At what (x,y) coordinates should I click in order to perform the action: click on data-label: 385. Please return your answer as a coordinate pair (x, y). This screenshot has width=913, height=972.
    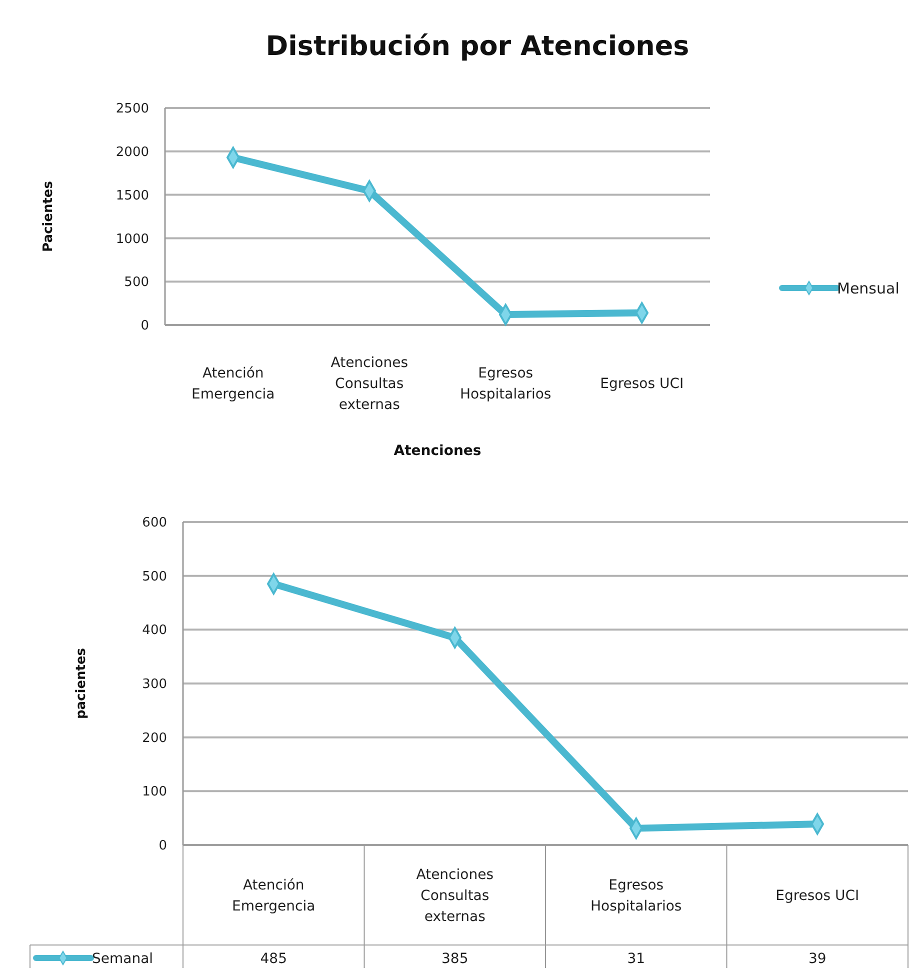
    Looking at the image, I should click on (455, 958).